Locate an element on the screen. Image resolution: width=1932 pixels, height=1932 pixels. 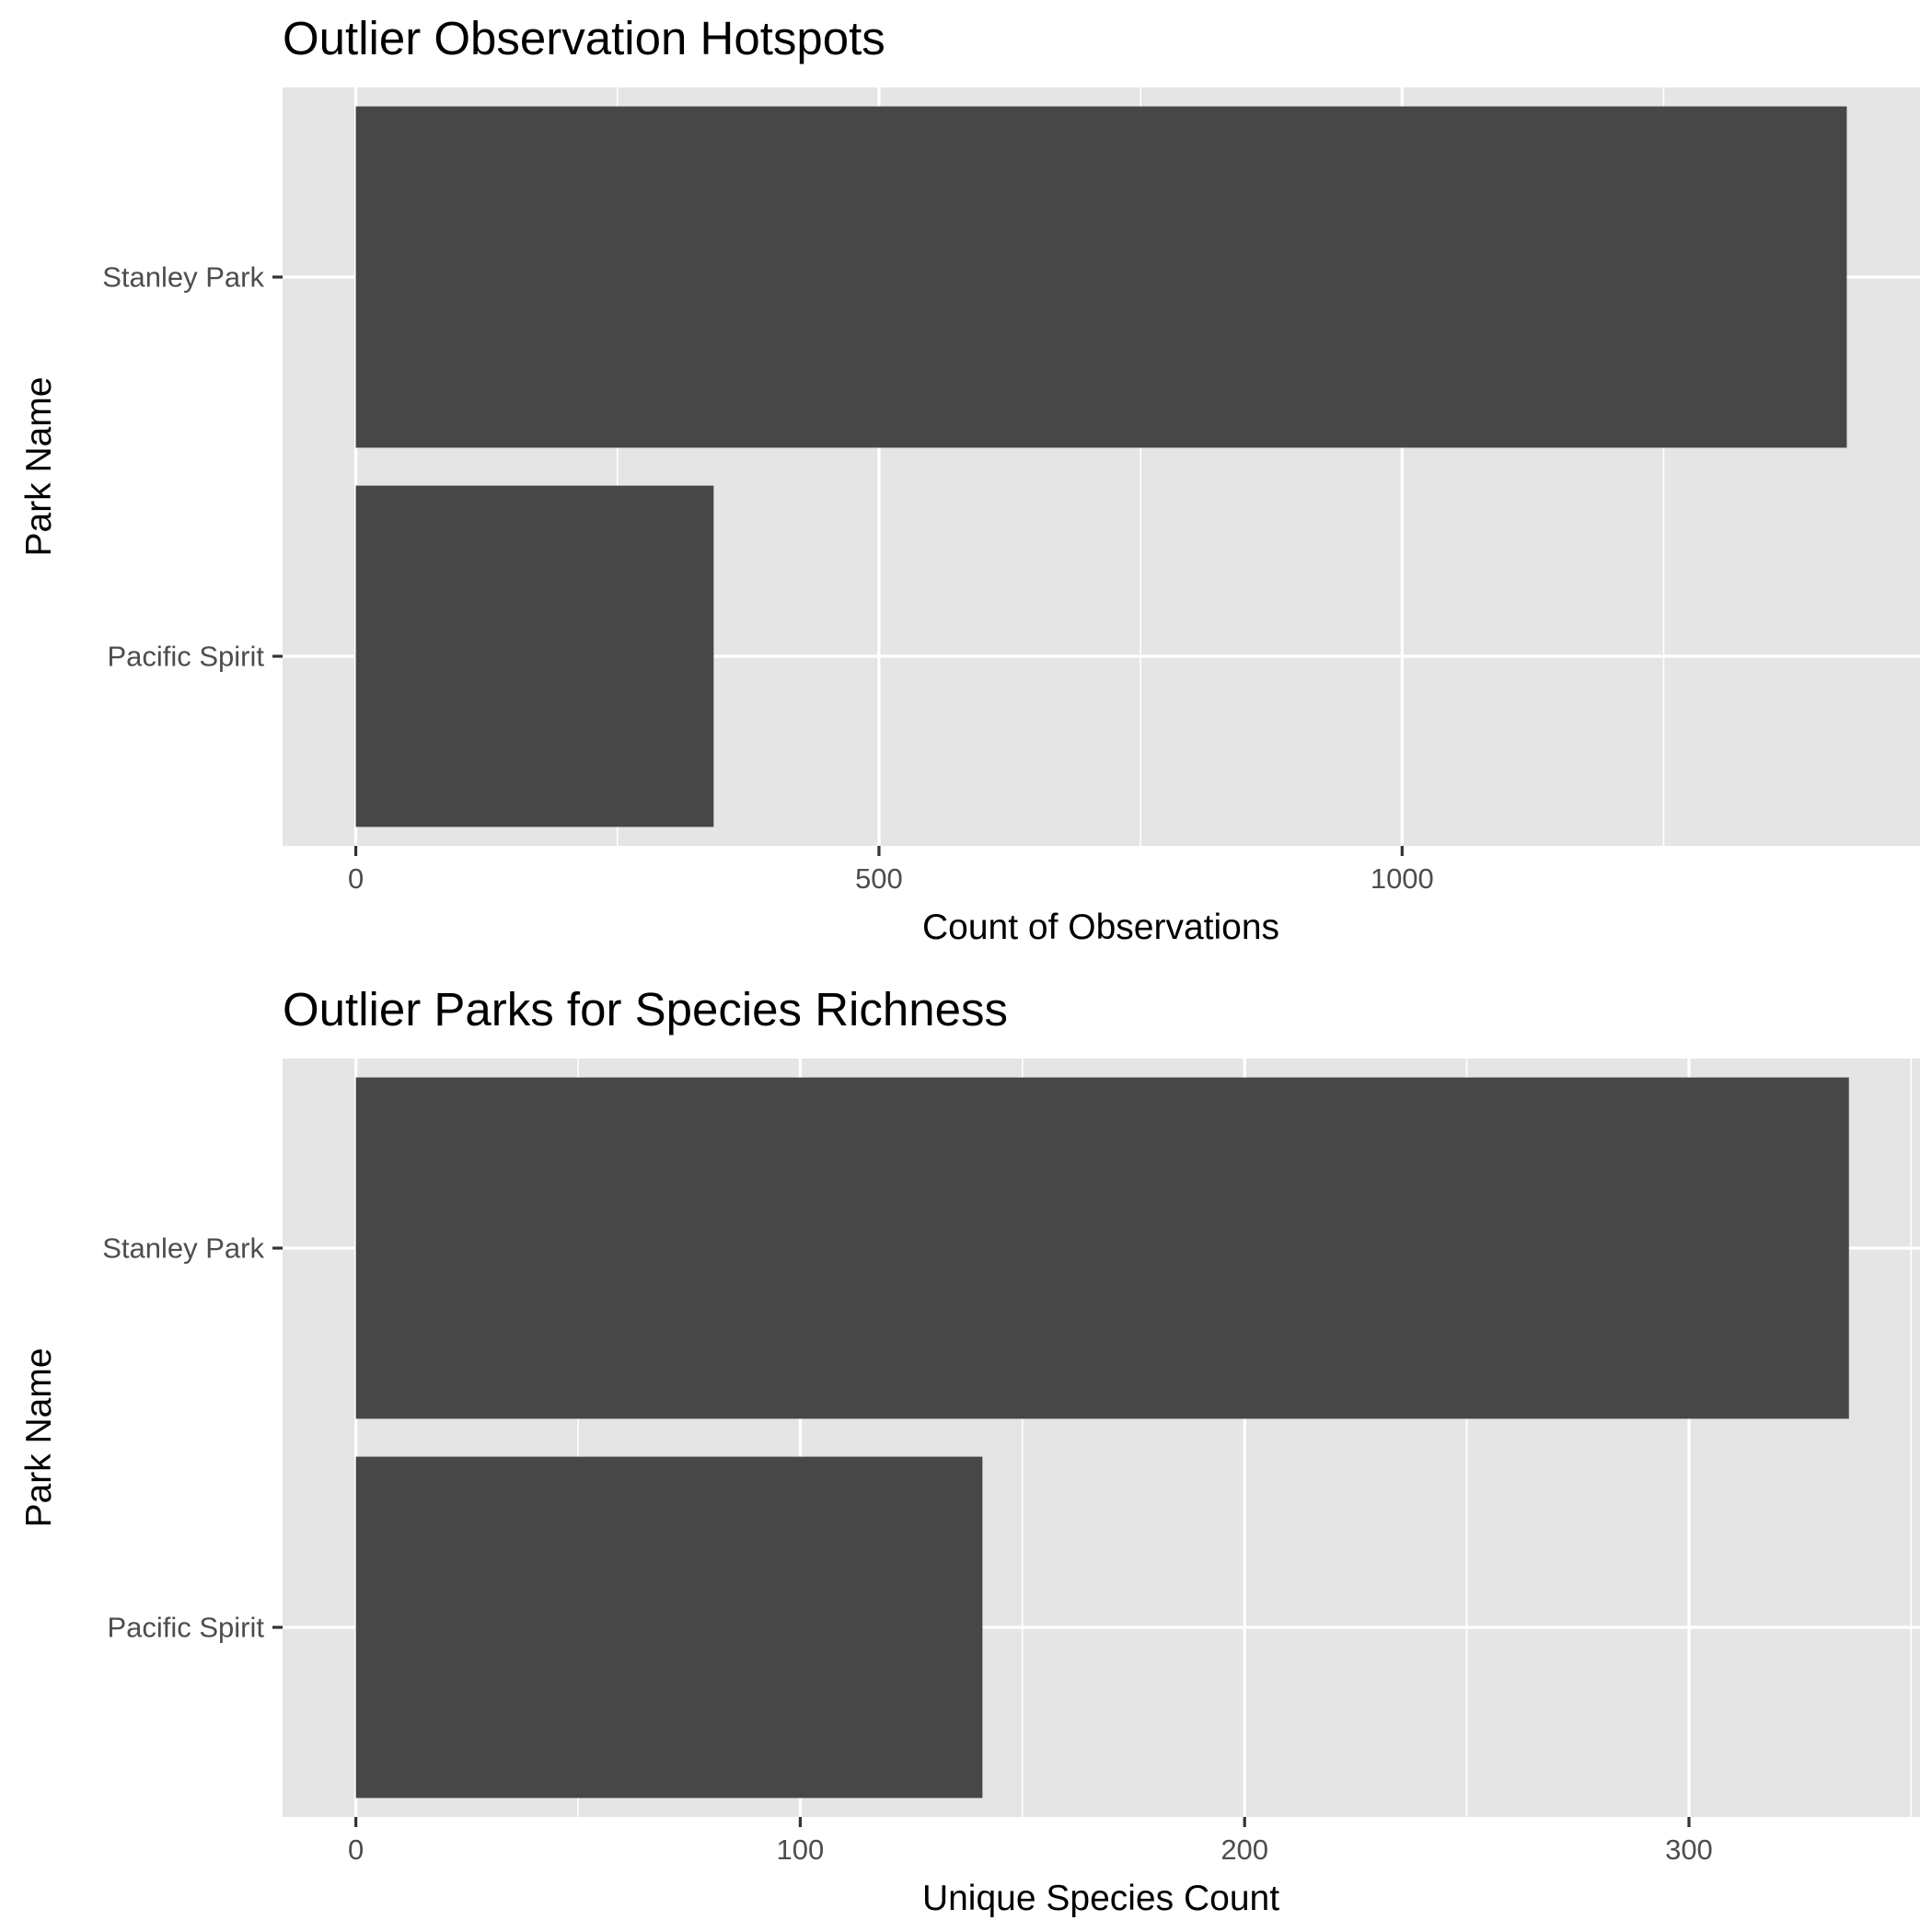
chart-title: Outlier Observation Hotspots is located at coordinates (584, 38).